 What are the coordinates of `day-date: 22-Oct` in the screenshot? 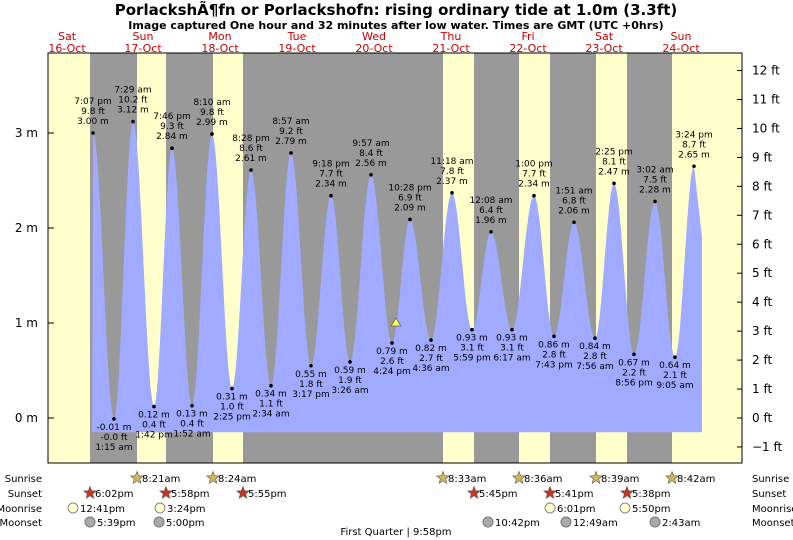 It's located at (528, 48).